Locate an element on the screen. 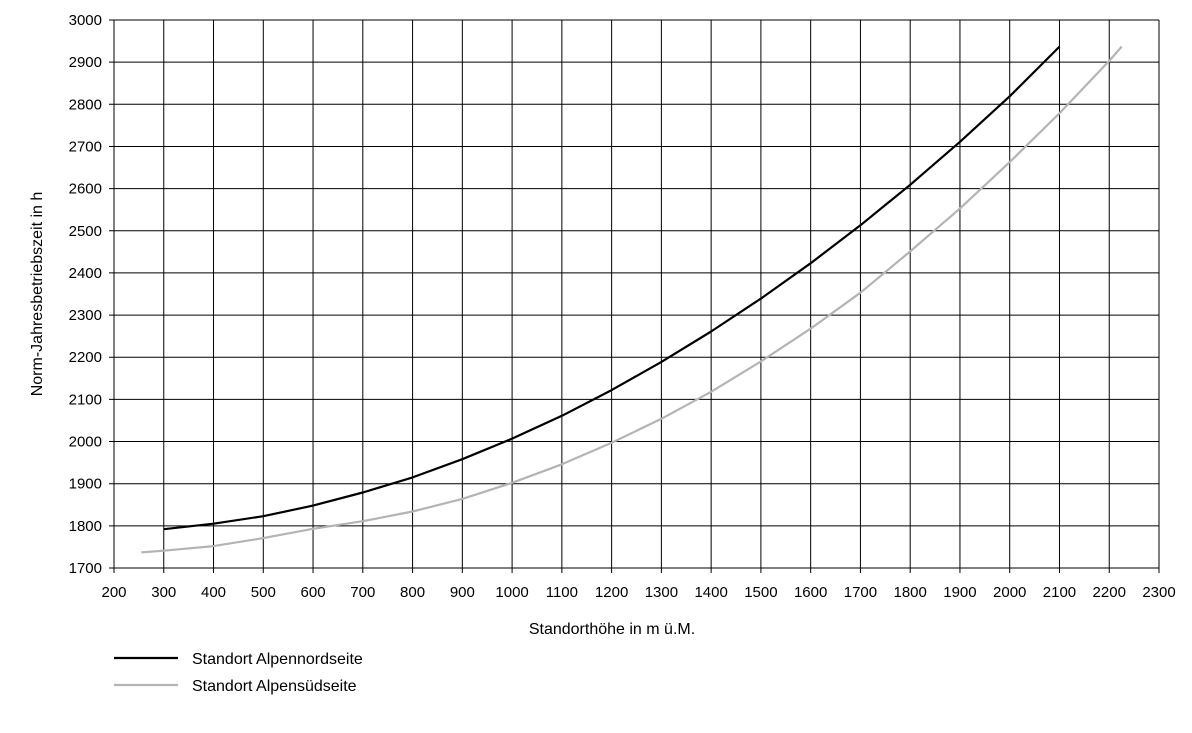 The width and height of the screenshot is (1192, 733). x-tick-label: 1500 is located at coordinates (760, 592).